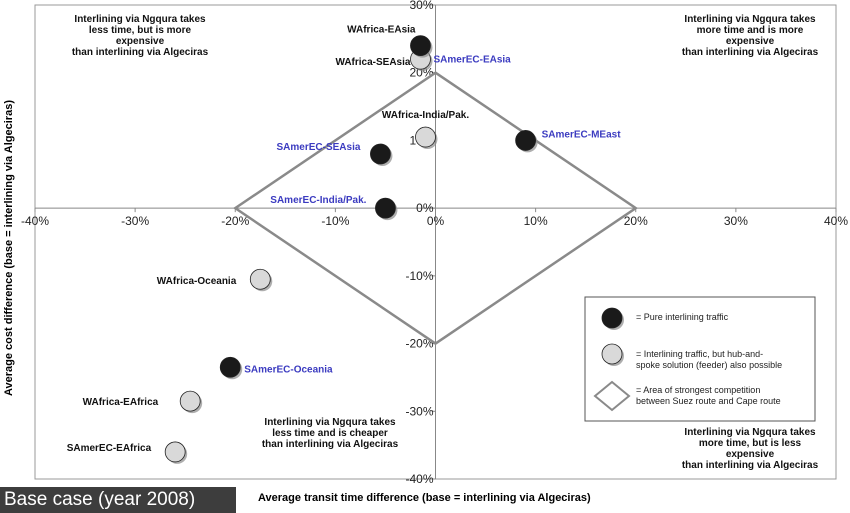 This screenshot has height=513, width=850. What do you see at coordinates (421, 6) in the screenshot?
I see `y-tick-label: 30%` at bounding box center [421, 6].